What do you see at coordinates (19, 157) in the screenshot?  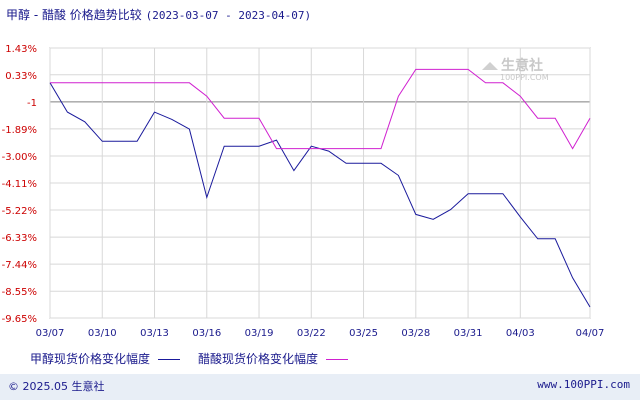 I see `y-tick-label: -3.00%` at bounding box center [19, 157].